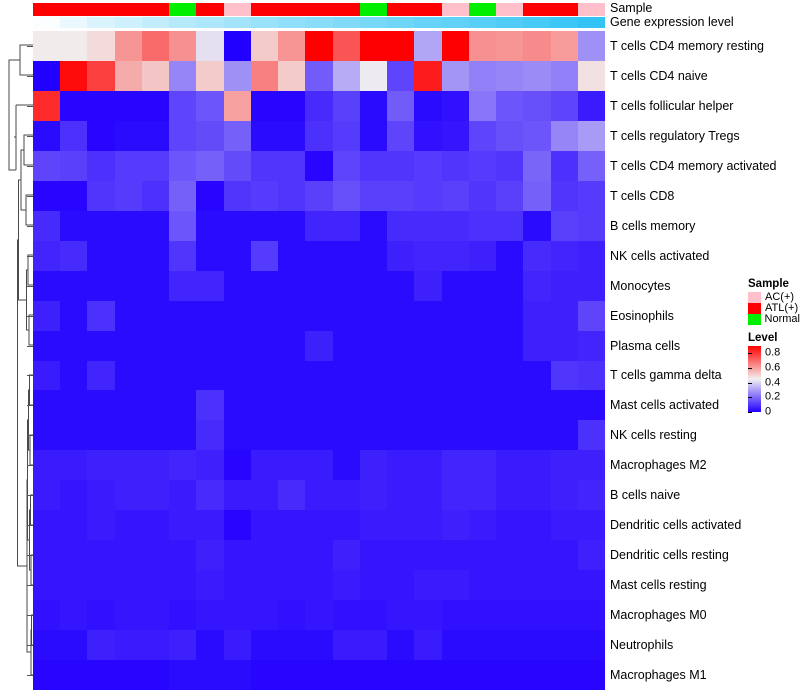 The height and width of the screenshot is (700, 800). What do you see at coordinates (658, 585) in the screenshot?
I see `row-label: Mast cells resting` at bounding box center [658, 585].